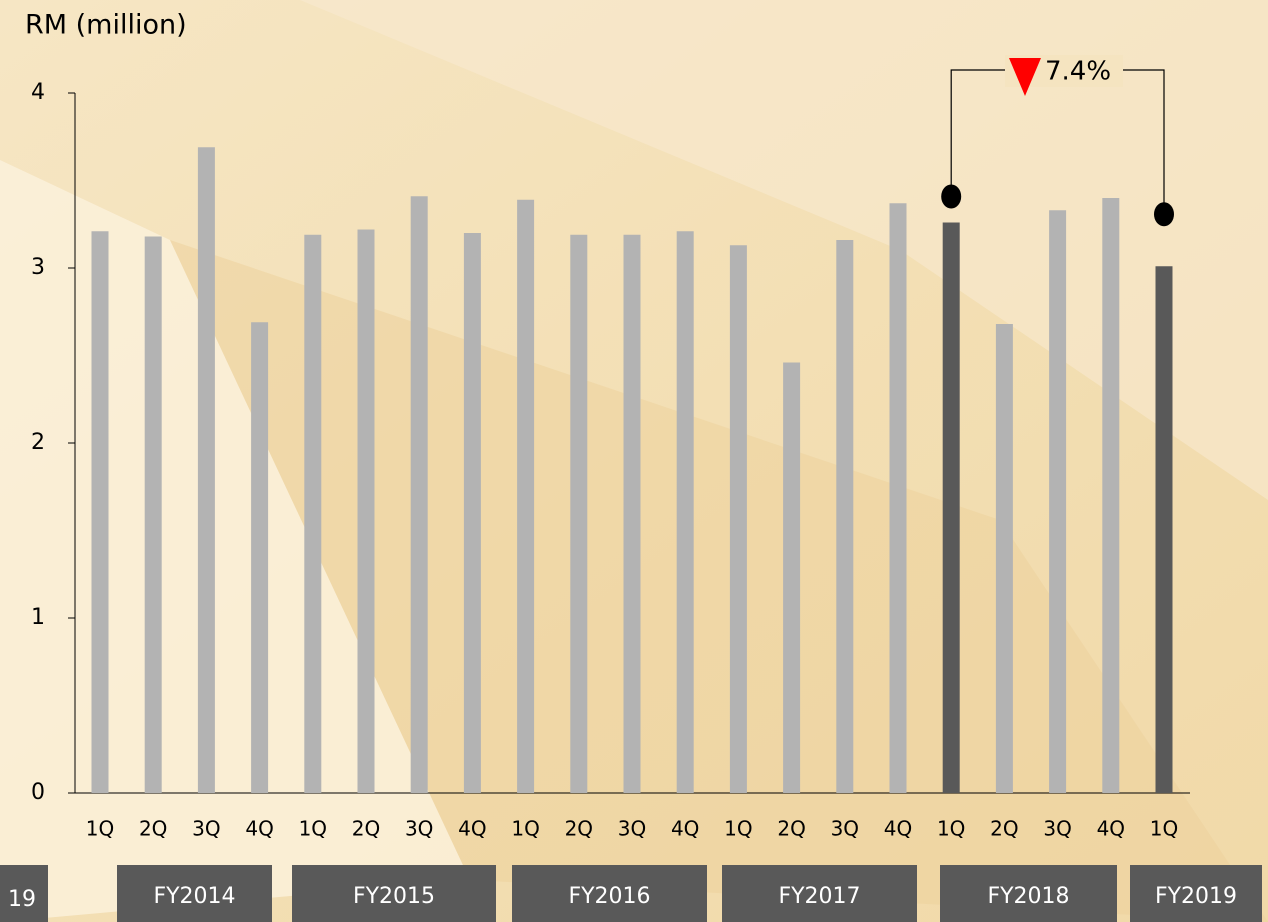 This screenshot has width=1268, height=922. I want to click on group-label: 19, so click(22, 899).